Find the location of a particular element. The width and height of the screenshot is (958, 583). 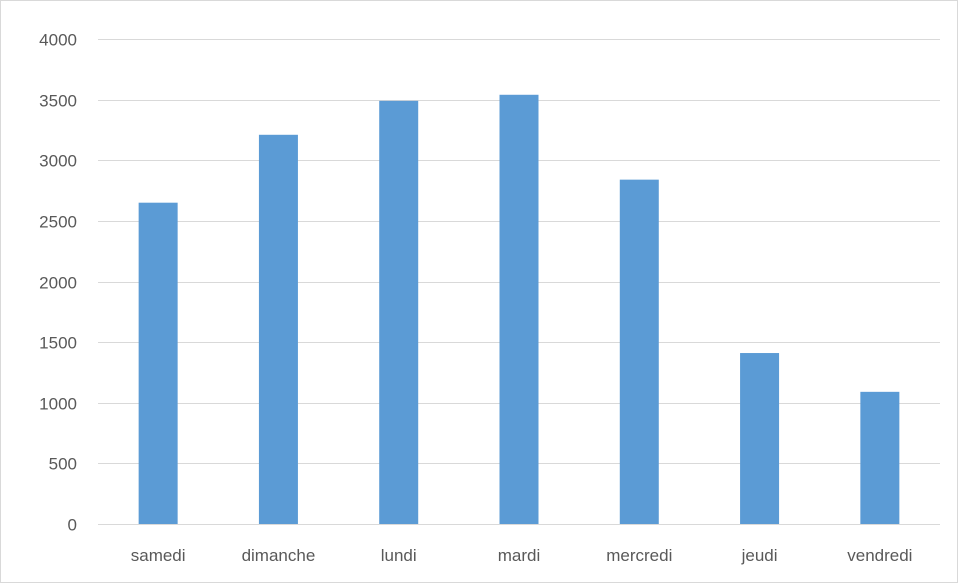

bar-mardi is located at coordinates (519, 309).